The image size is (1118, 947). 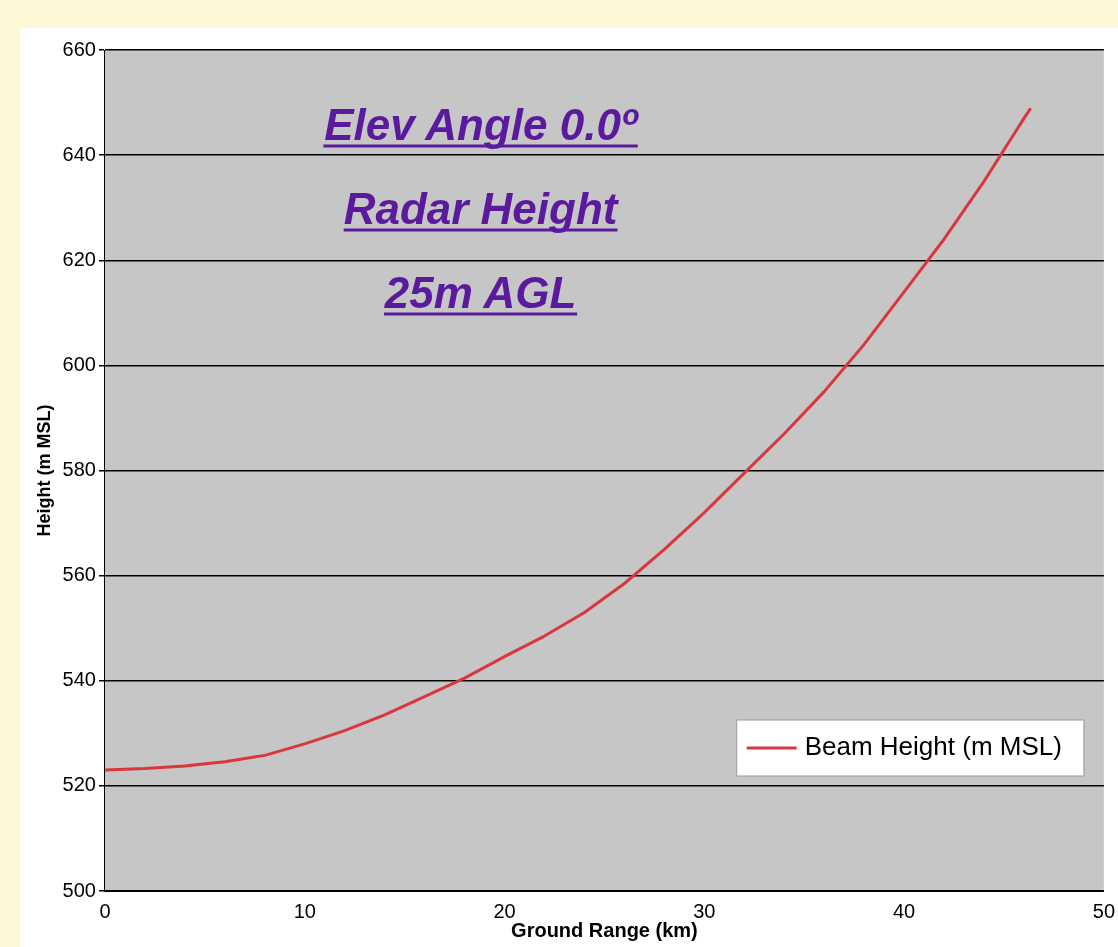 What do you see at coordinates (904, 910) in the screenshot?
I see `x-tick-label: 40` at bounding box center [904, 910].